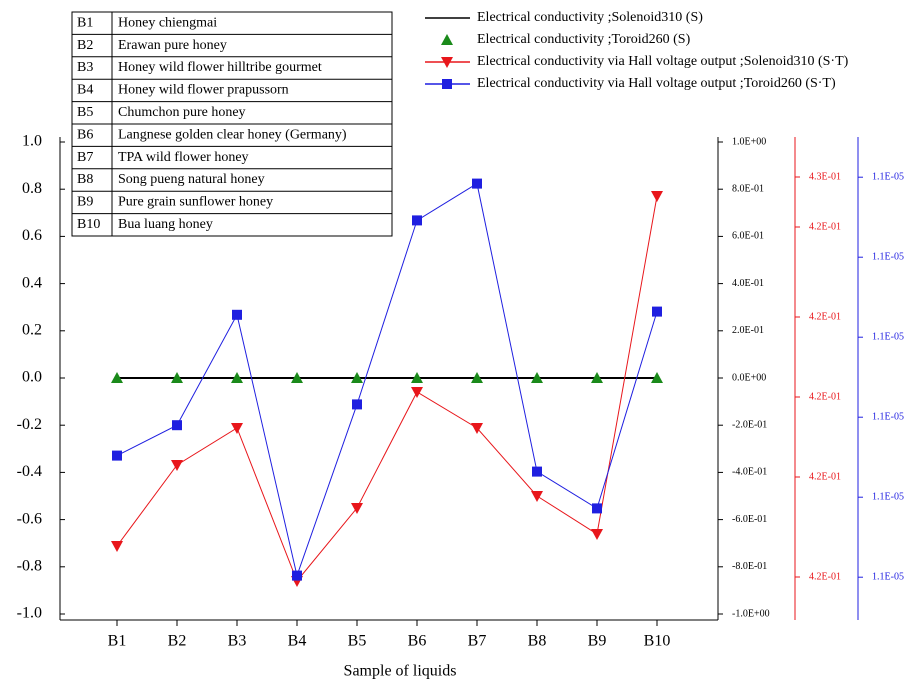 The height and width of the screenshot is (684, 922). Describe the element at coordinates (29, 565) in the screenshot. I see `y-tick-label: -0.8` at that location.